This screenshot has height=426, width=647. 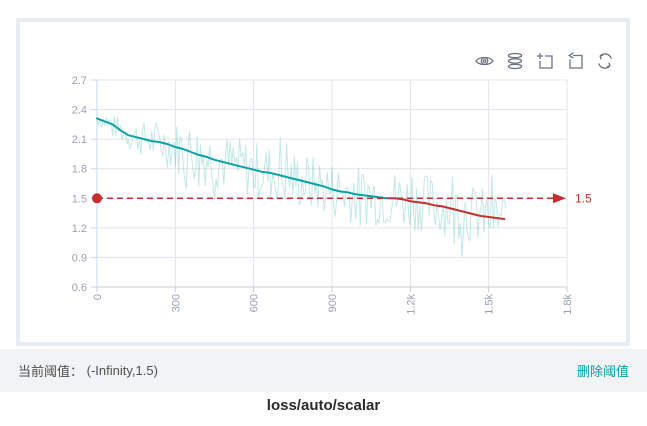 I want to click on current-threshold-text: 当前阈值： (-Infinity,1.5), so click(x=88, y=370).